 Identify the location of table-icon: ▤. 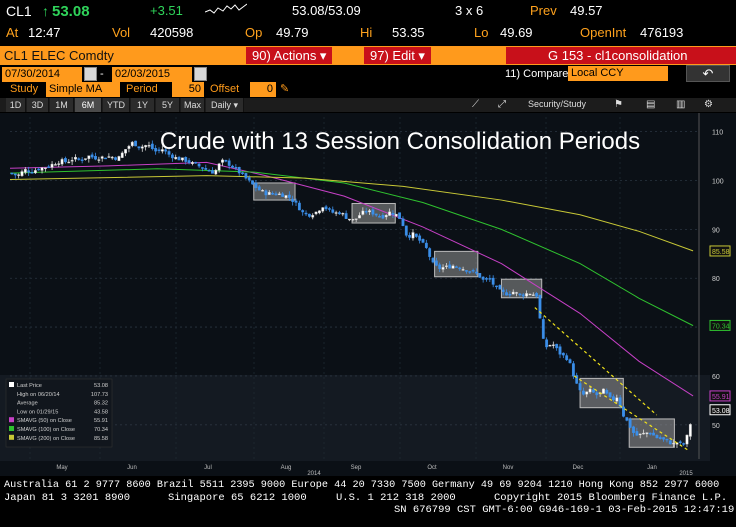
(651, 104).